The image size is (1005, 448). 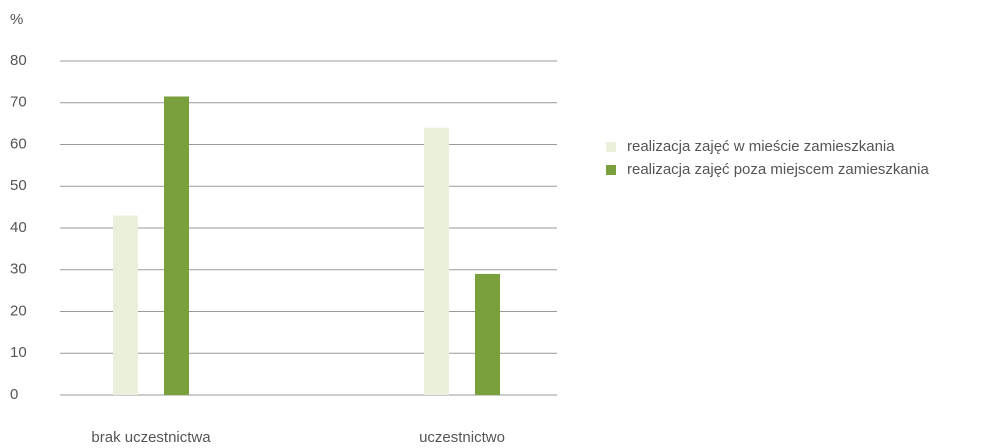 I want to click on y-tick-label: 60, so click(x=18, y=143).